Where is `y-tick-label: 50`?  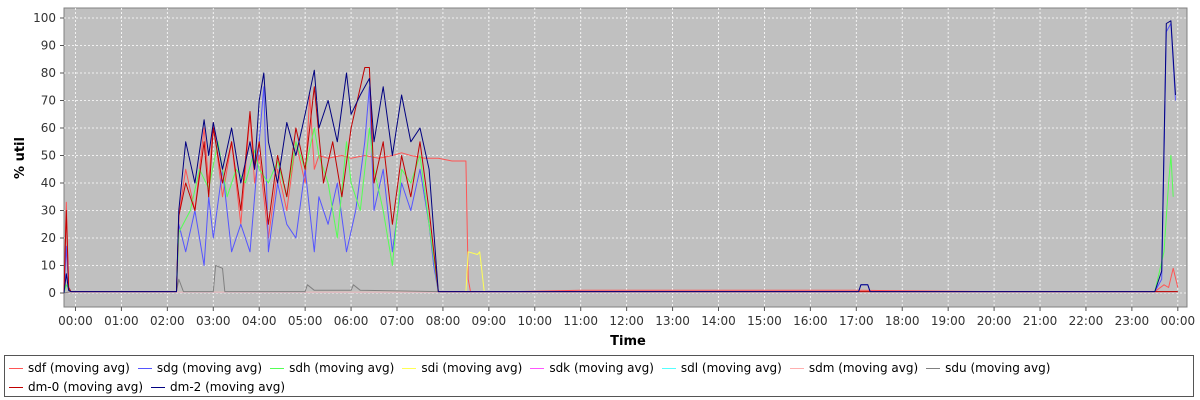
y-tick-label: 50 is located at coordinates (48, 156).